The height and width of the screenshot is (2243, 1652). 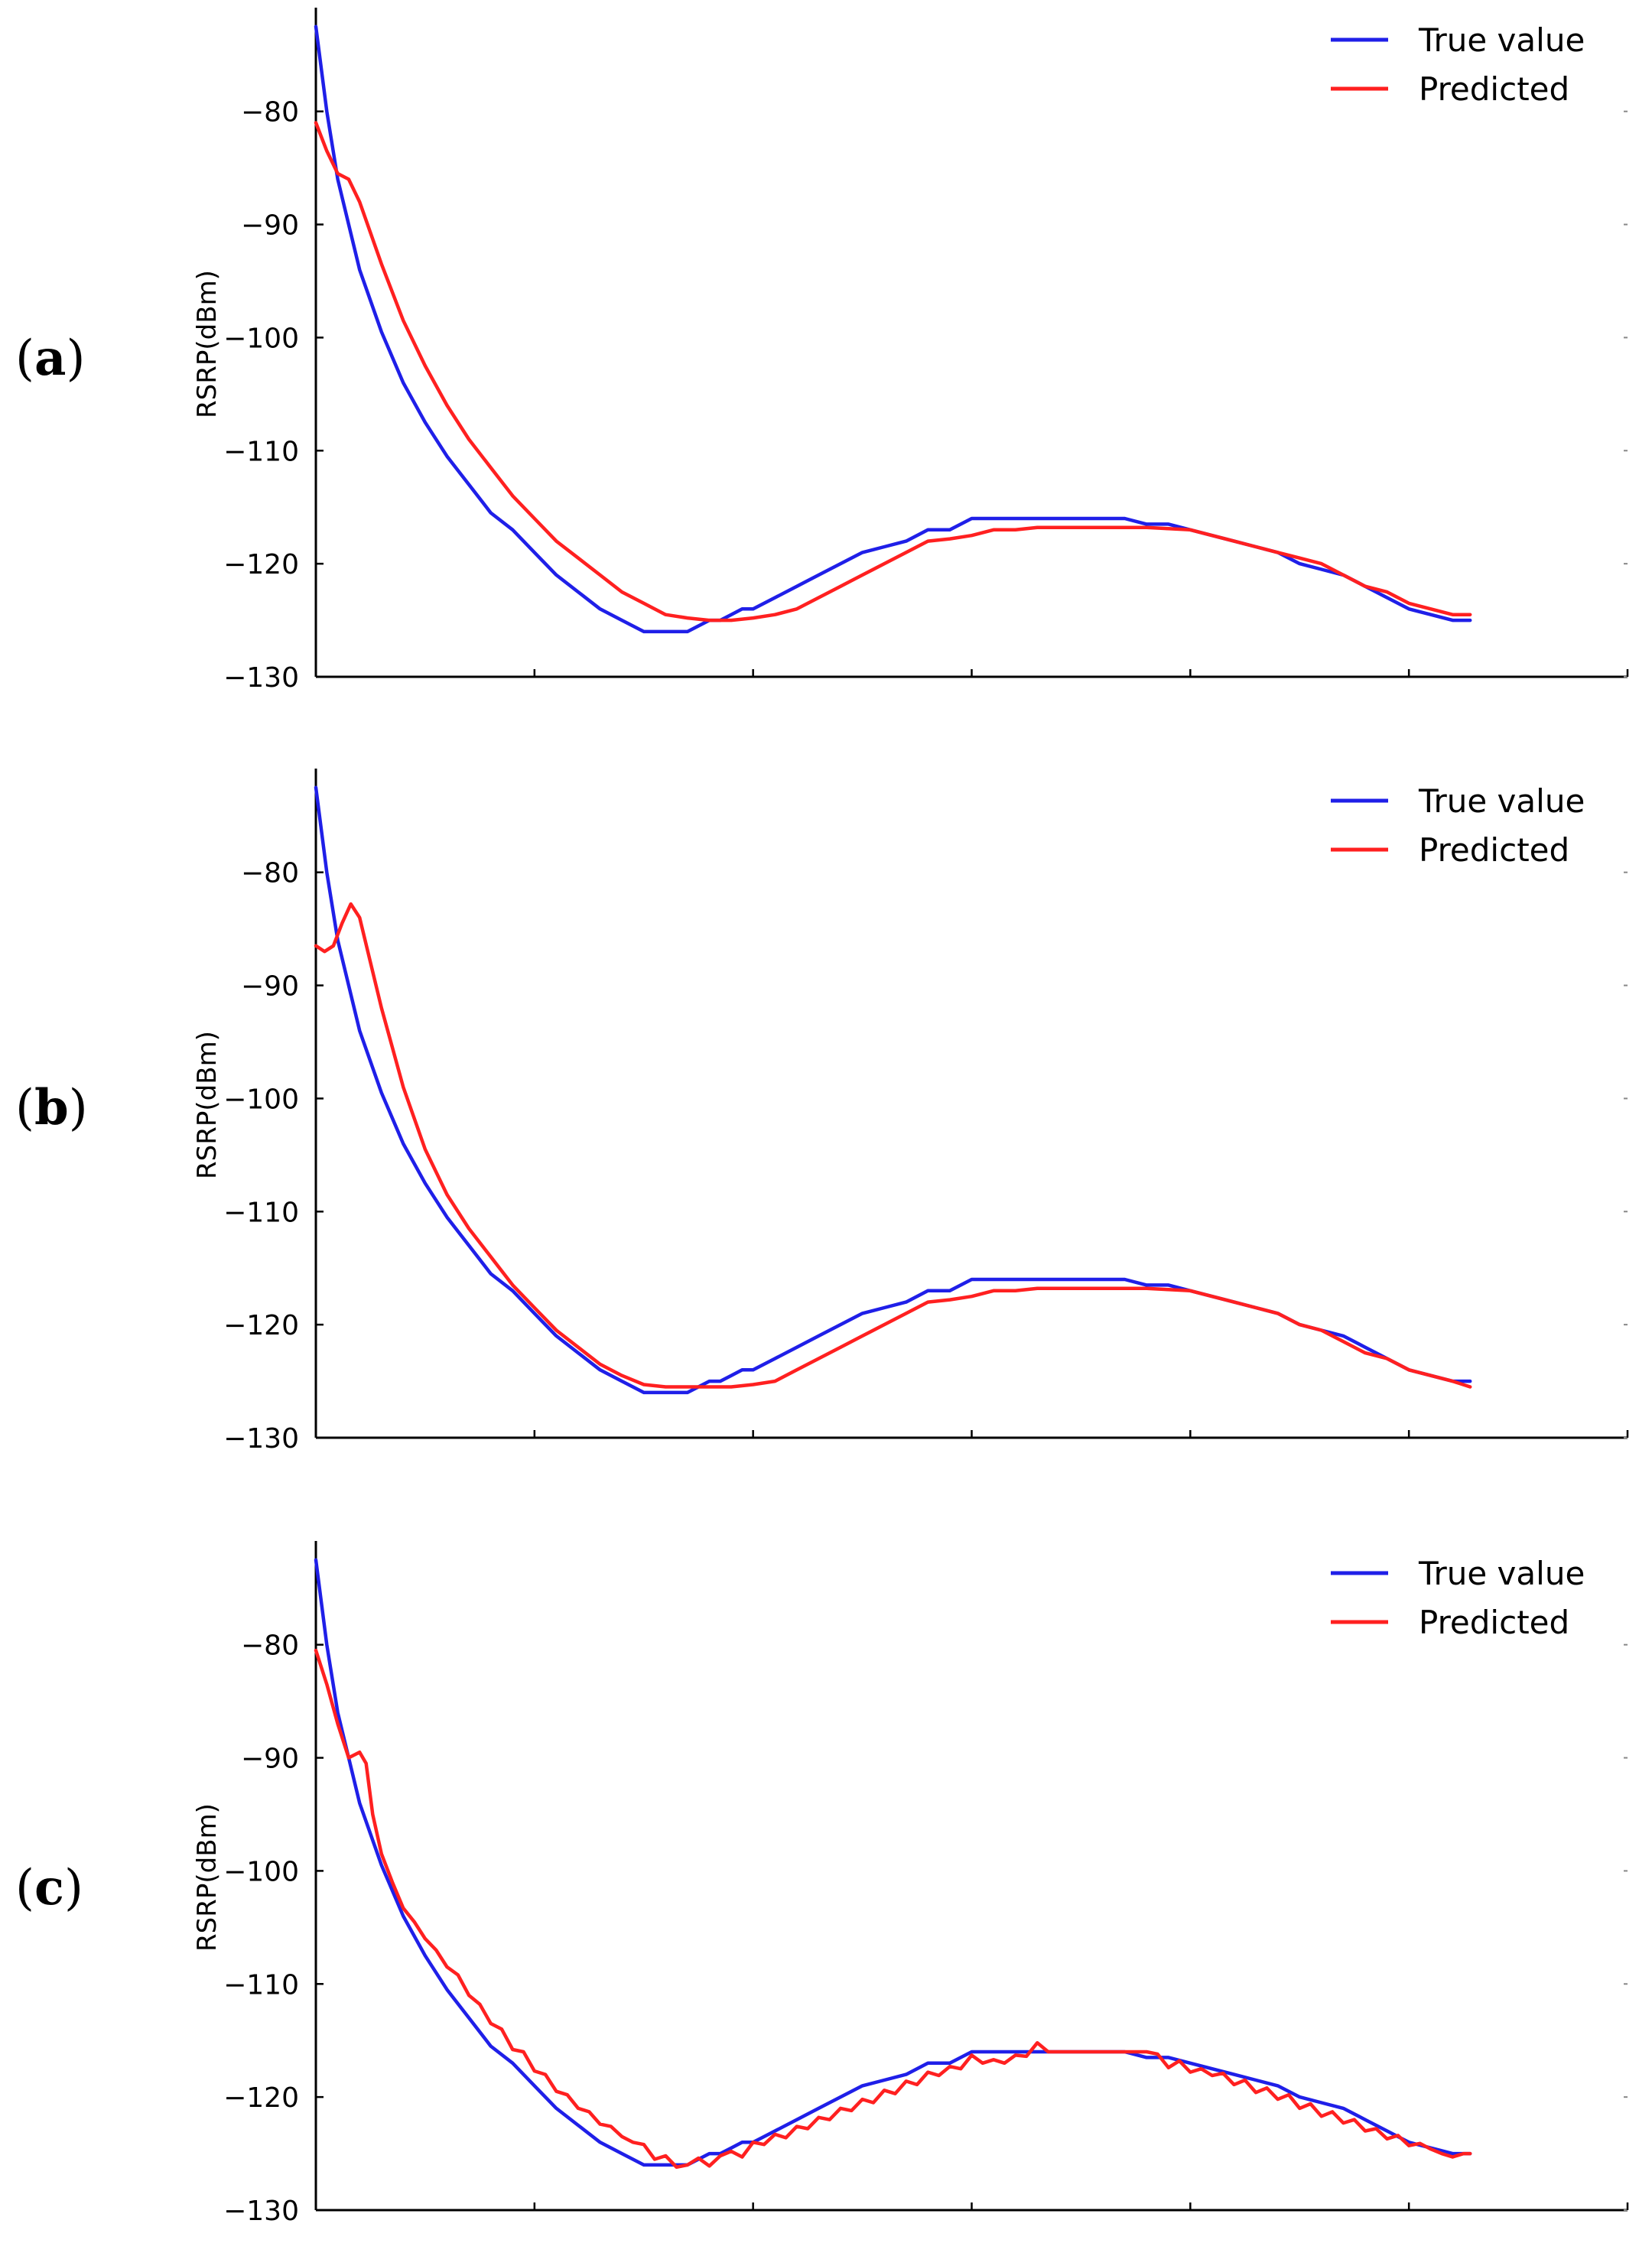 I want to click on panel-label: (a), so click(x=50, y=358).